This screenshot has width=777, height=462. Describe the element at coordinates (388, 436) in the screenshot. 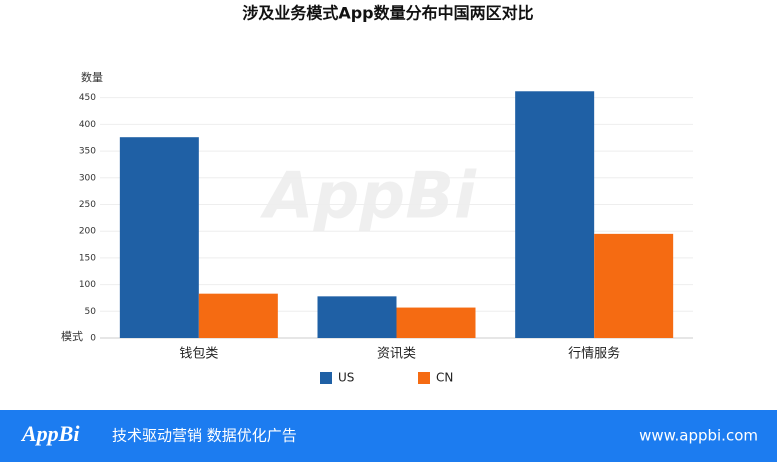

I see `footer-band` at that location.